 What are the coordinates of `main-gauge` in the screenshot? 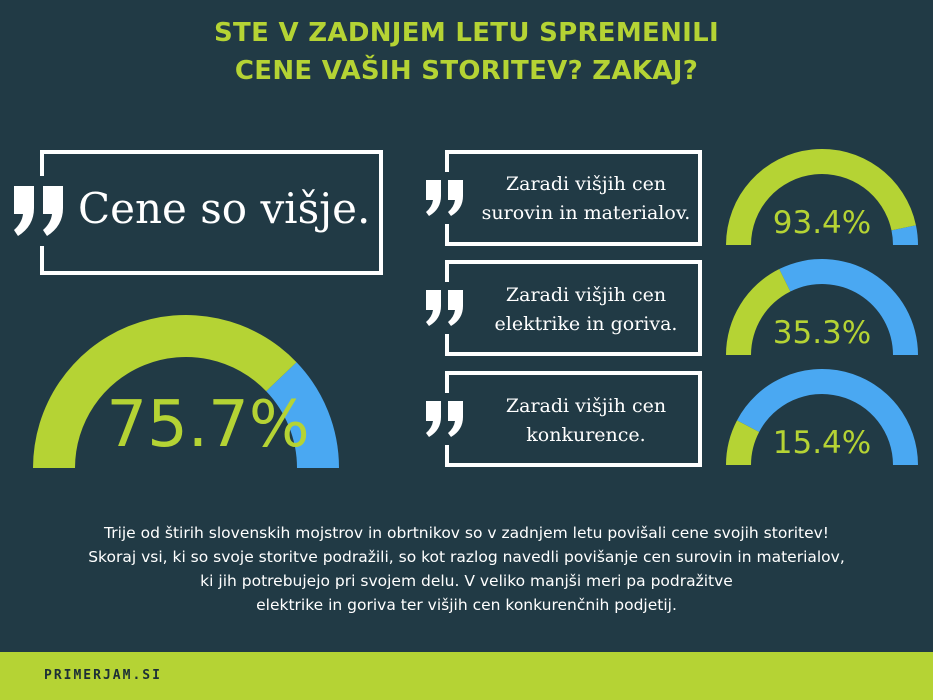 It's located at (186, 391).